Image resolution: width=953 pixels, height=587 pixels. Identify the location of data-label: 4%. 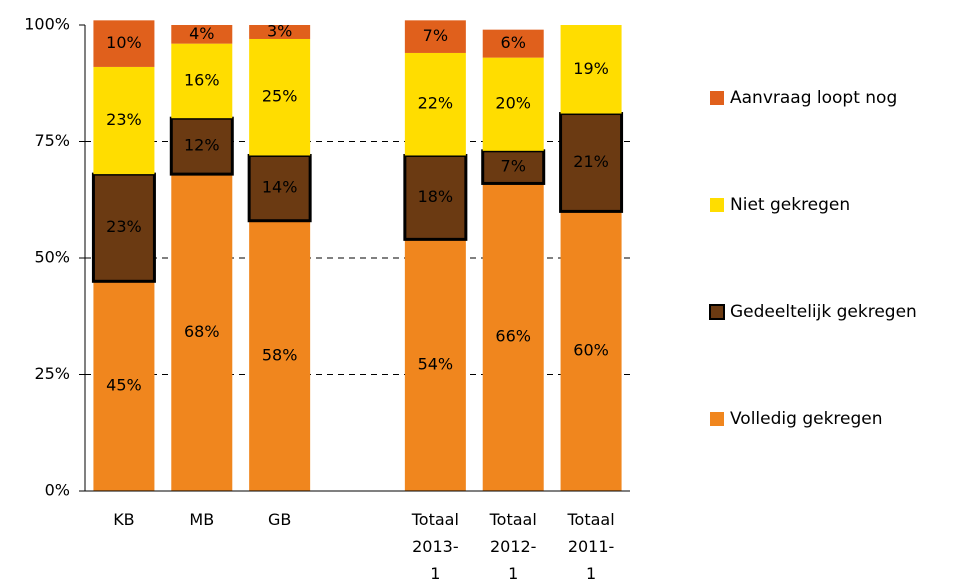
(201, 33).